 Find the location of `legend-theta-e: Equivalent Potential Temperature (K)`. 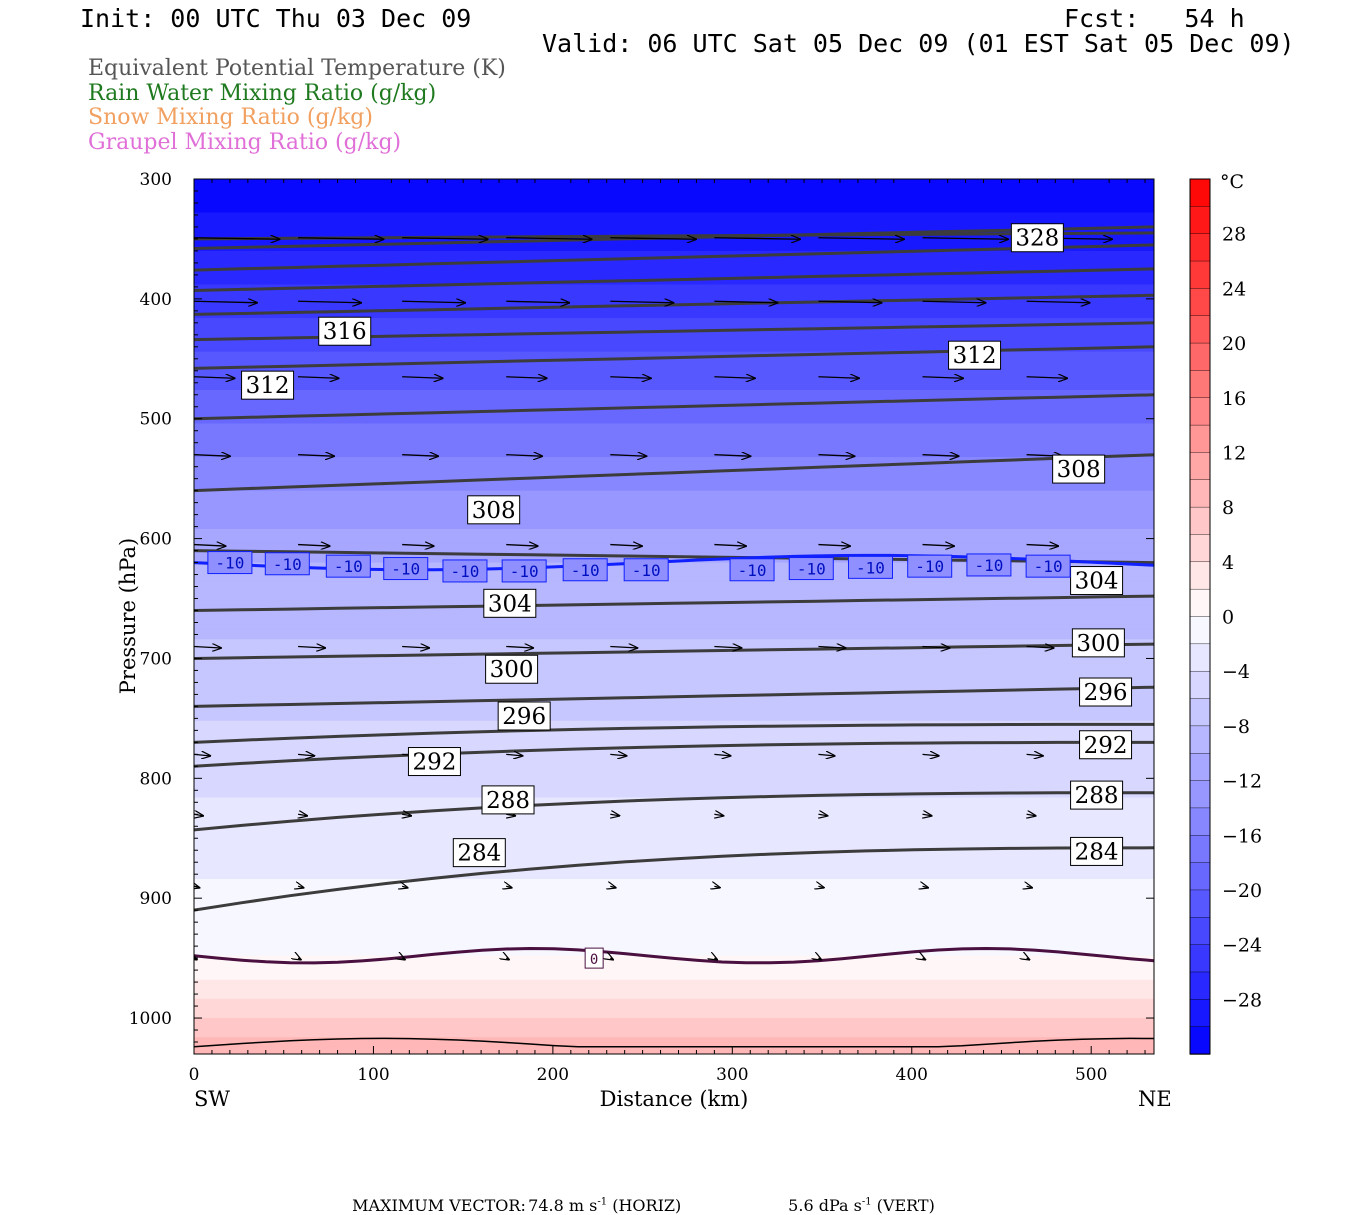

legend-theta-e: Equivalent Potential Temperature (K) is located at coordinates (297, 68).